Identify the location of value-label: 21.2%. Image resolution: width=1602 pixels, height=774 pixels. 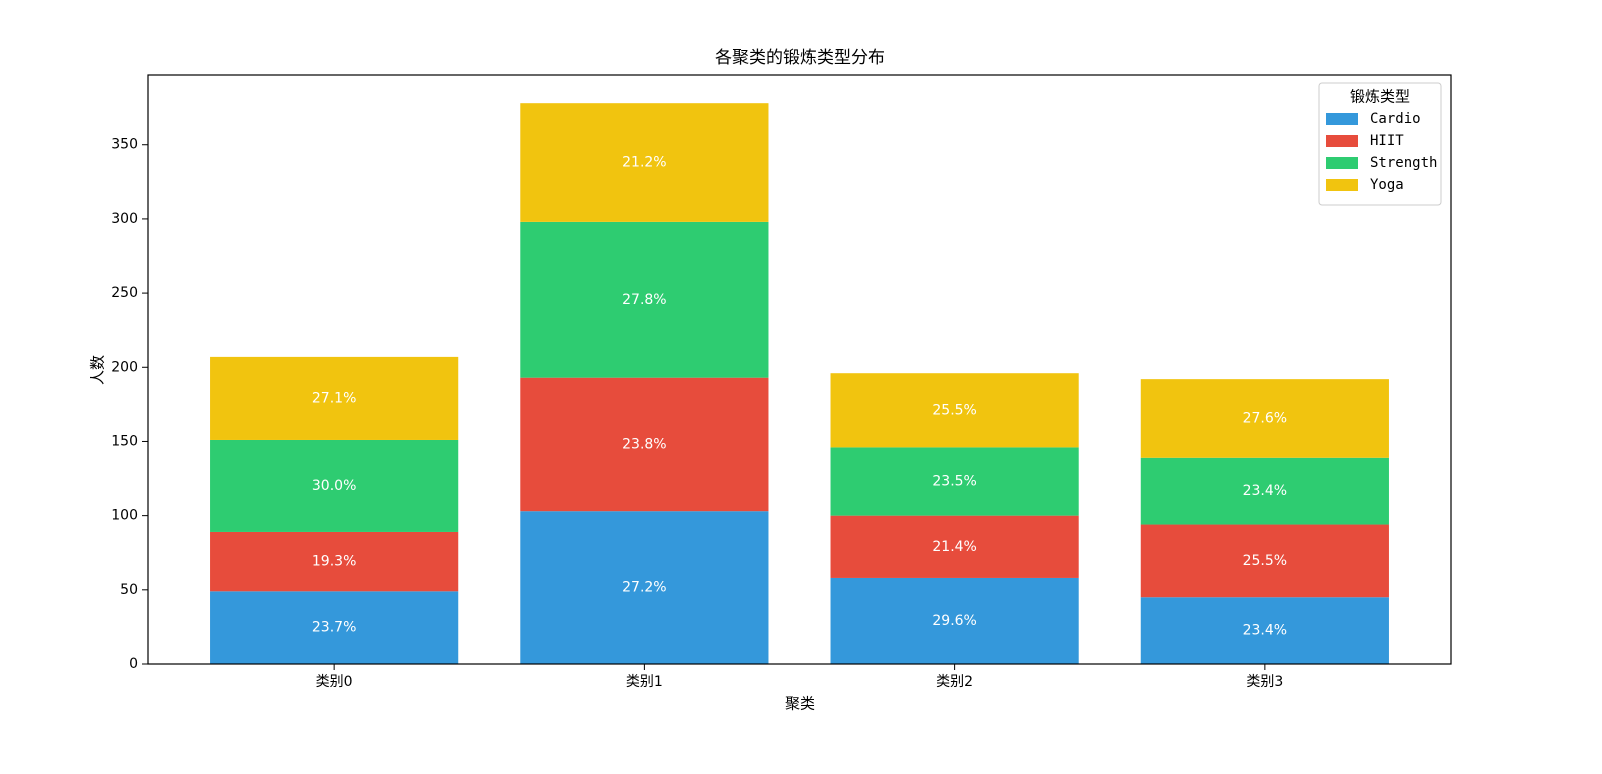
(644, 163).